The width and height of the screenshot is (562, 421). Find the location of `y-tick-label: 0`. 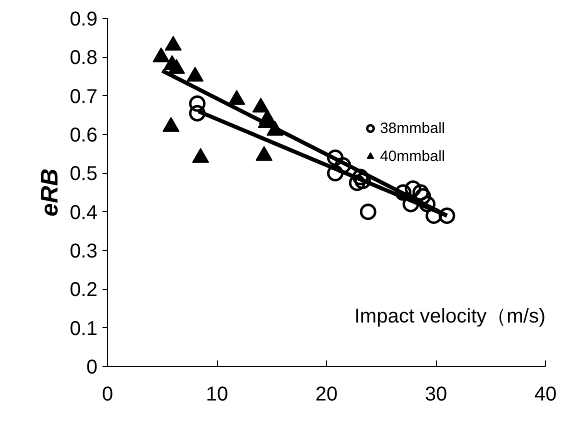

y-tick-label: 0 is located at coordinates (92, 367).